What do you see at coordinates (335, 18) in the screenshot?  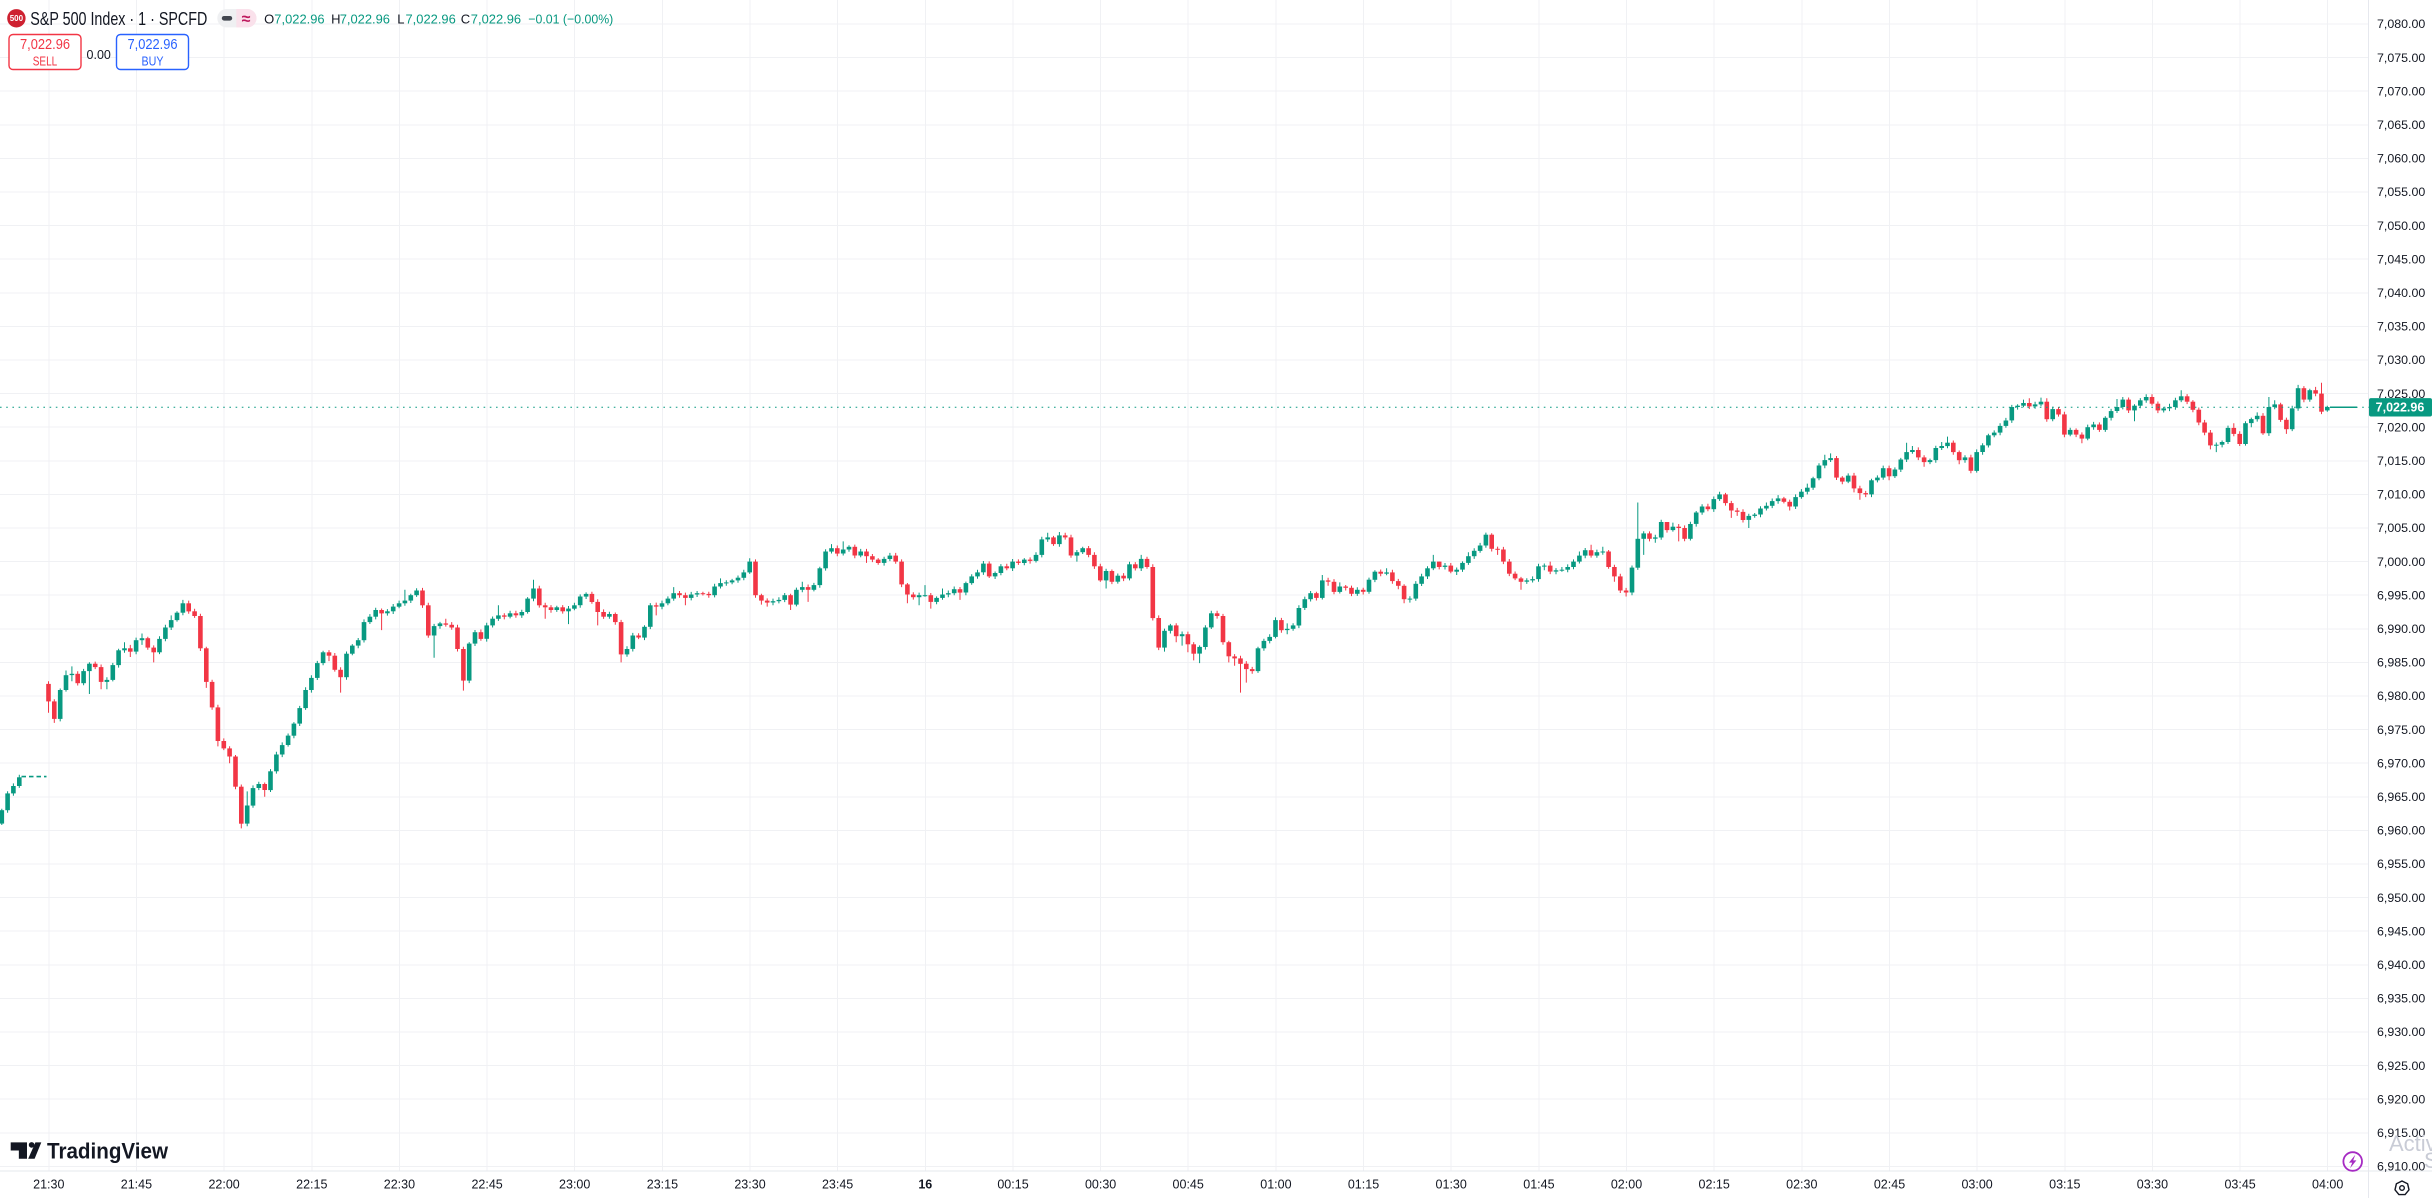 I see `svg-text: H` at bounding box center [335, 18].